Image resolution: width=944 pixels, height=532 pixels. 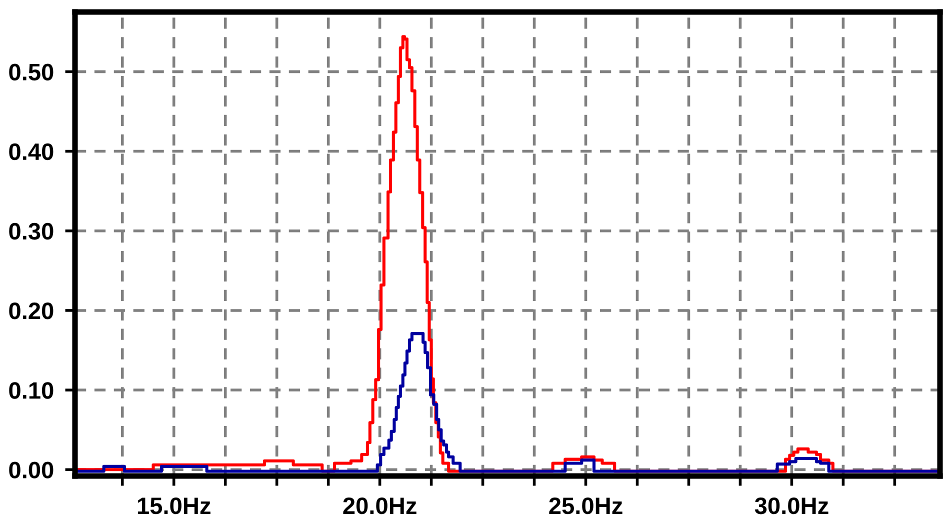 What do you see at coordinates (31, 231) in the screenshot?
I see `y-tick-label: 0.30` at bounding box center [31, 231].